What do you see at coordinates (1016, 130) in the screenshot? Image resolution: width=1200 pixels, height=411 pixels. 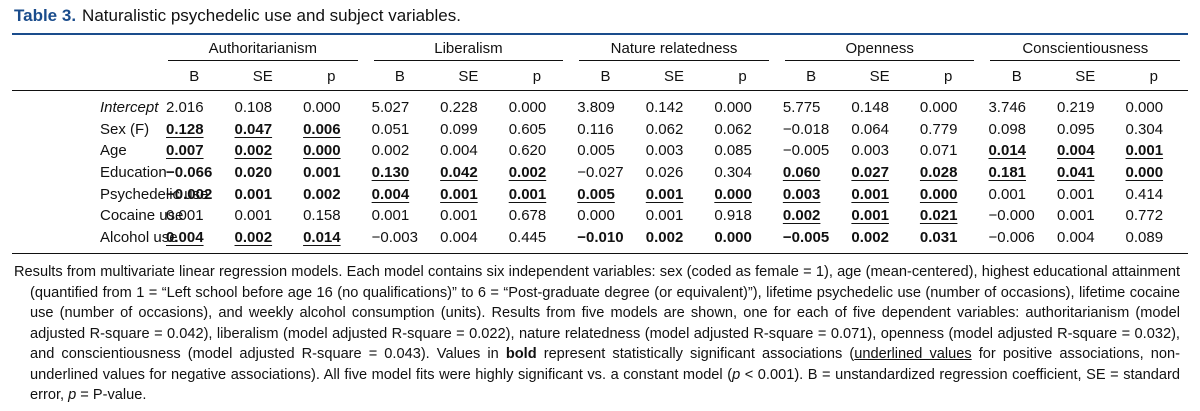 I see `cell: 0.098` at bounding box center [1016, 130].